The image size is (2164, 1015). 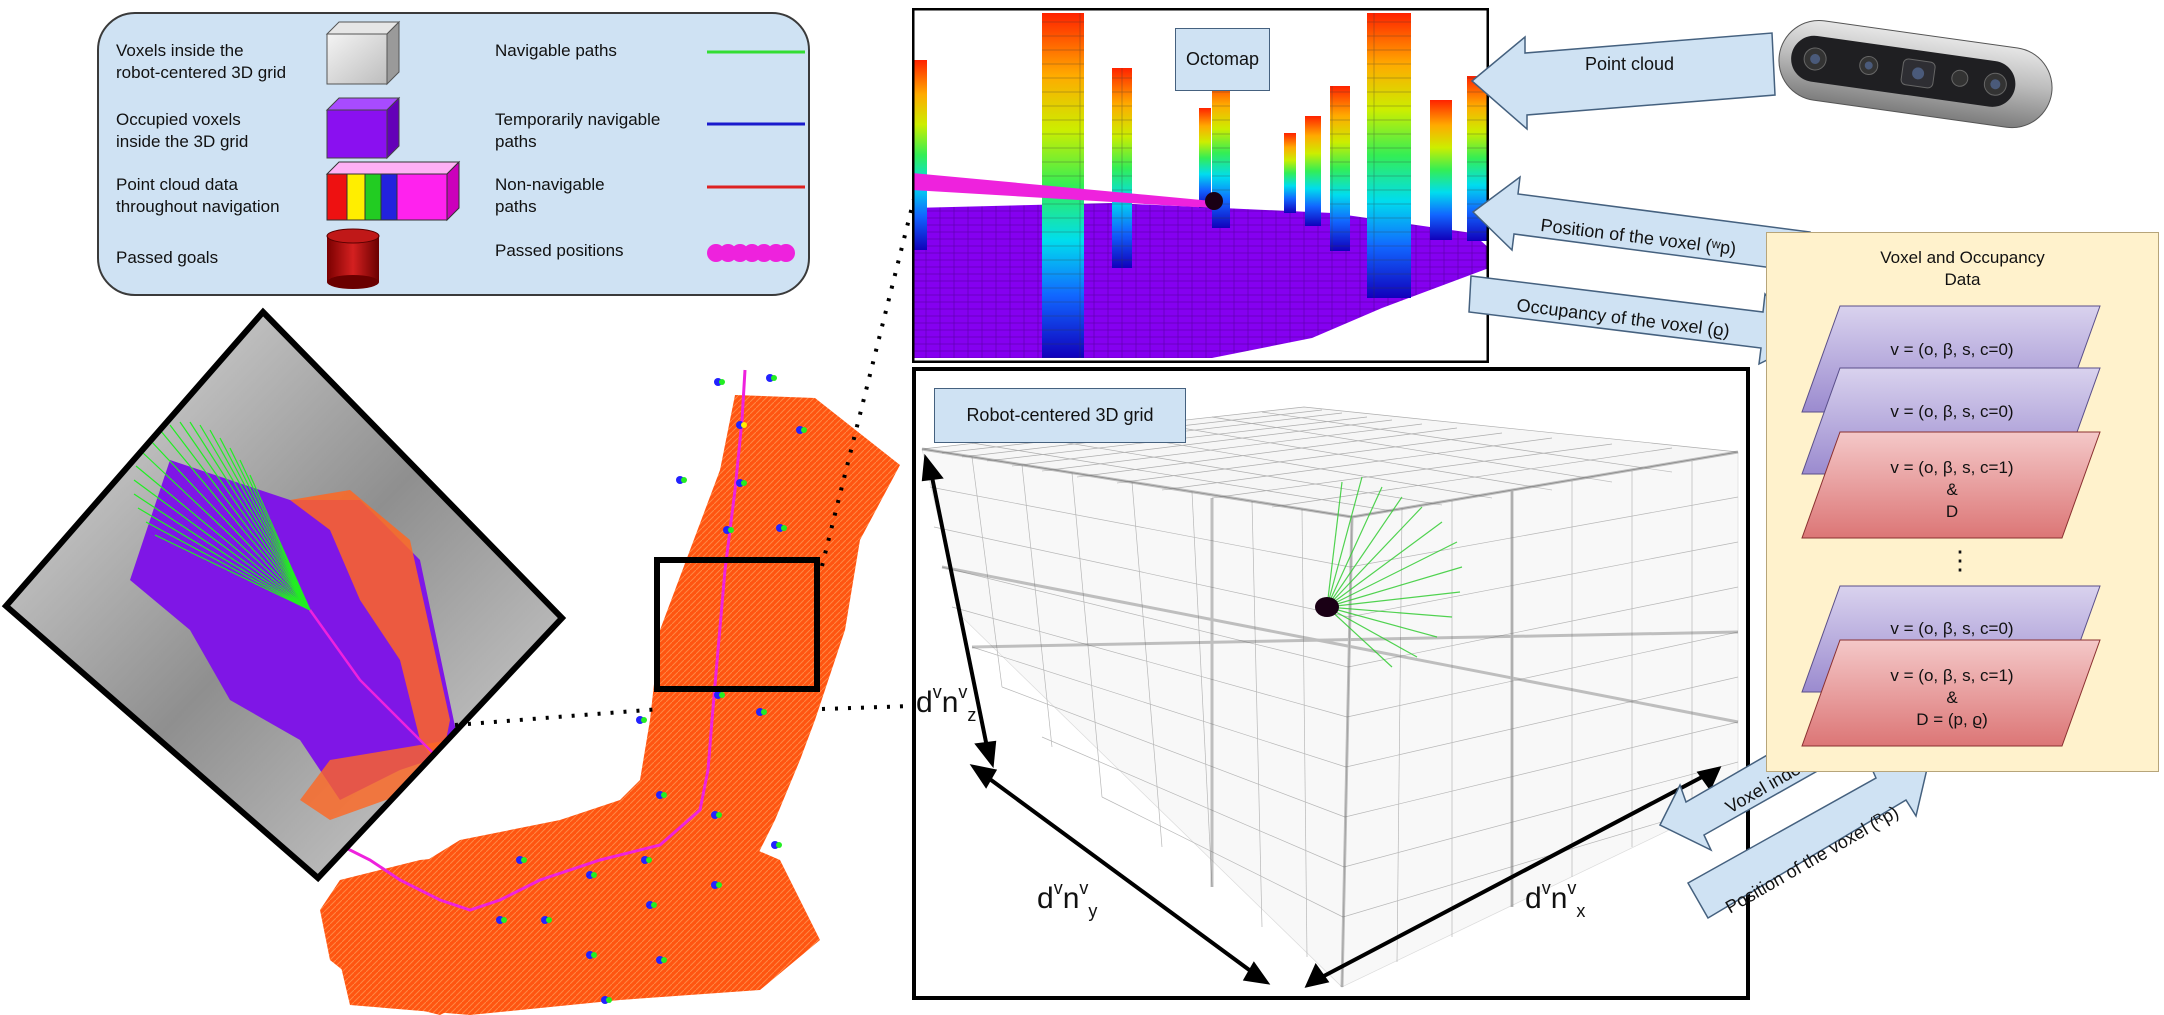 What do you see at coordinates (946, 703) in the screenshot?
I see `dimension-z-label: dvnvz` at bounding box center [946, 703].